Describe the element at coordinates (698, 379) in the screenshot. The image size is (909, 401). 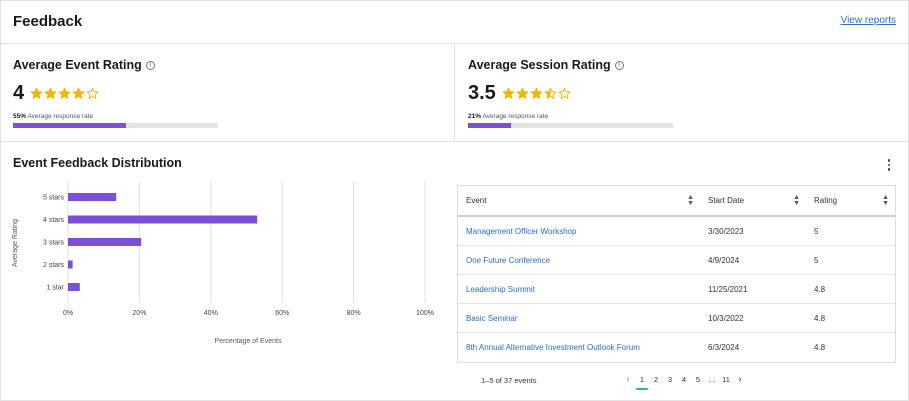
I see `page-button-5: 5` at that location.